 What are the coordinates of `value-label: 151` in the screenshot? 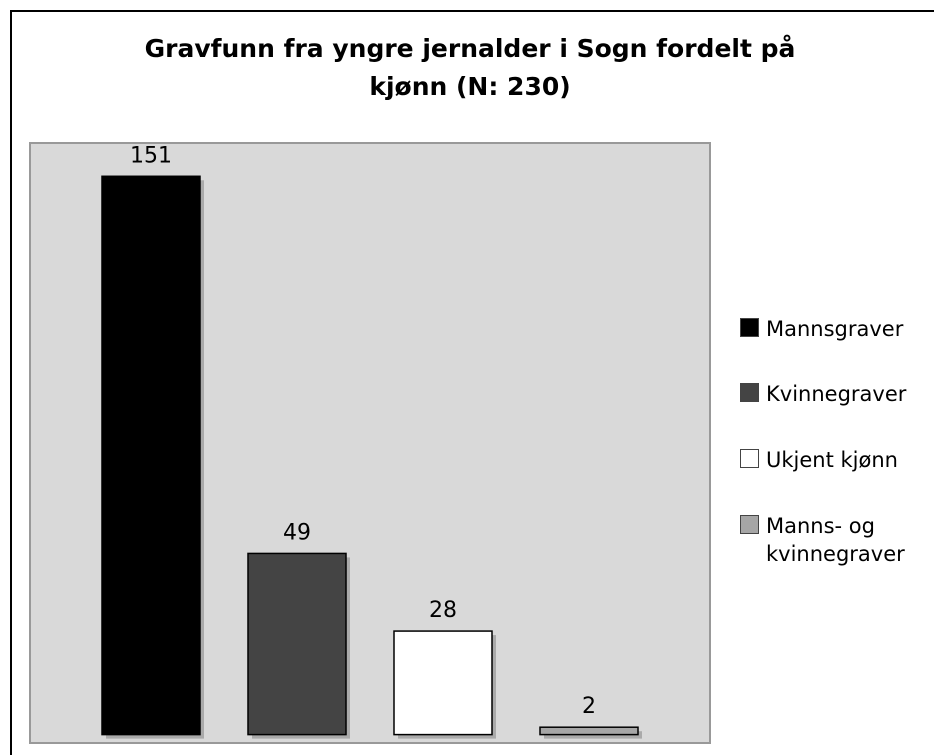 It's located at (151, 155).